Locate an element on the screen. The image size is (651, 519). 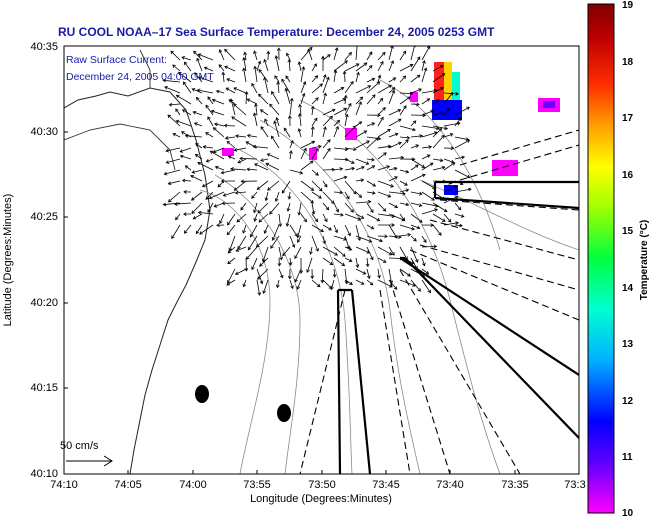
x-tick-marks is located at coordinates (321, 472).